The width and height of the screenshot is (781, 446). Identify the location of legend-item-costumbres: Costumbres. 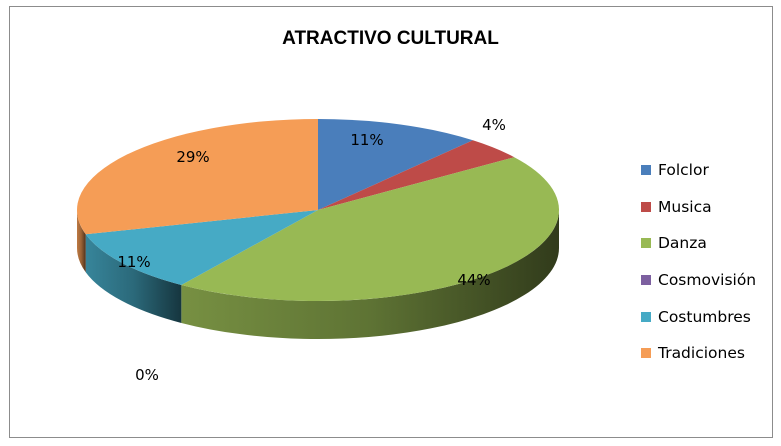
(698, 316).